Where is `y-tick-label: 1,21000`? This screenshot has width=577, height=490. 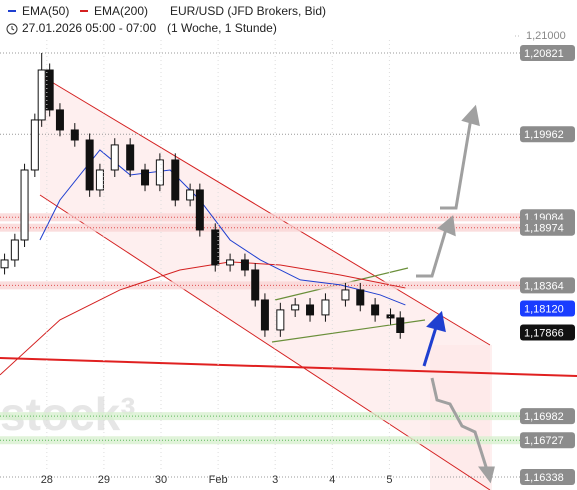
y-tick-label: 1,21000 is located at coordinates (546, 36).